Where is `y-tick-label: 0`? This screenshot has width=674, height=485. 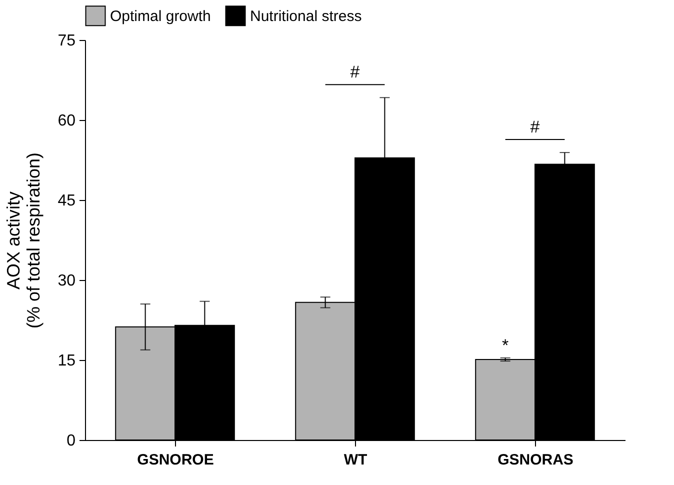 y-tick-label: 0 is located at coordinates (71, 441).